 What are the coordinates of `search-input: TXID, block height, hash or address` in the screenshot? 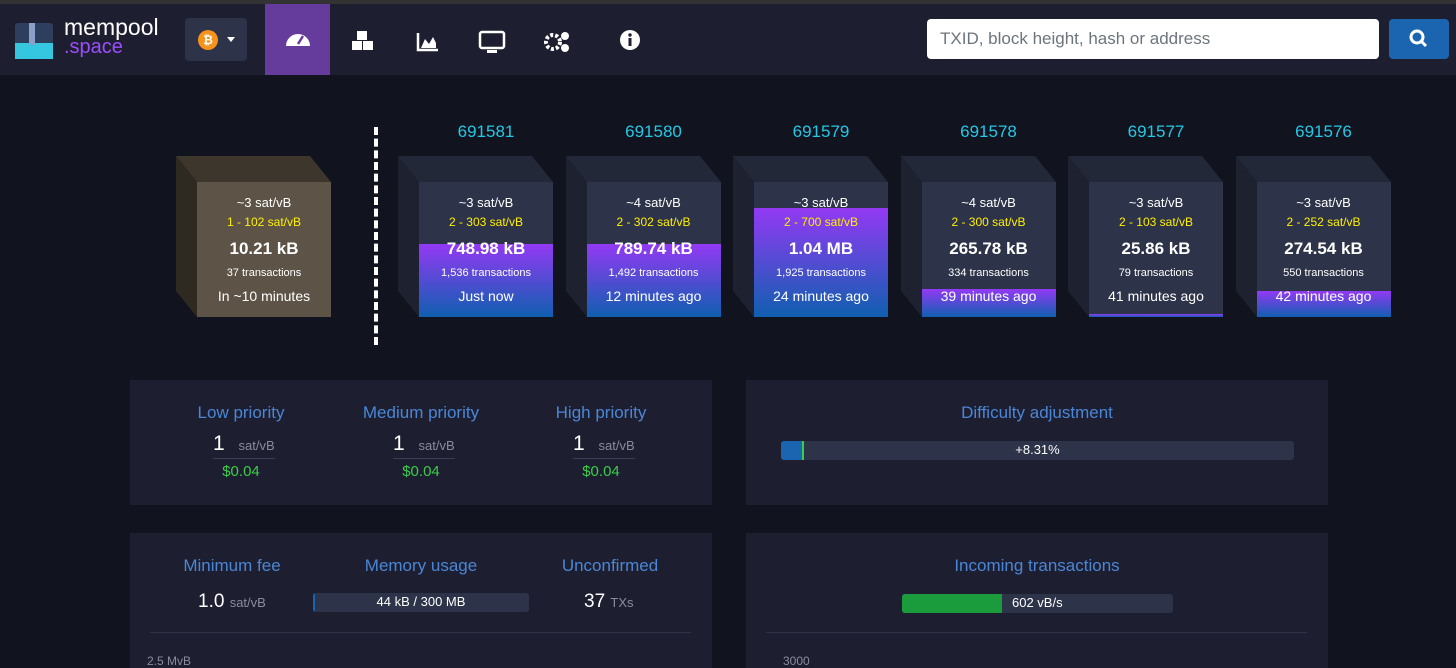 It's located at (1153, 39).